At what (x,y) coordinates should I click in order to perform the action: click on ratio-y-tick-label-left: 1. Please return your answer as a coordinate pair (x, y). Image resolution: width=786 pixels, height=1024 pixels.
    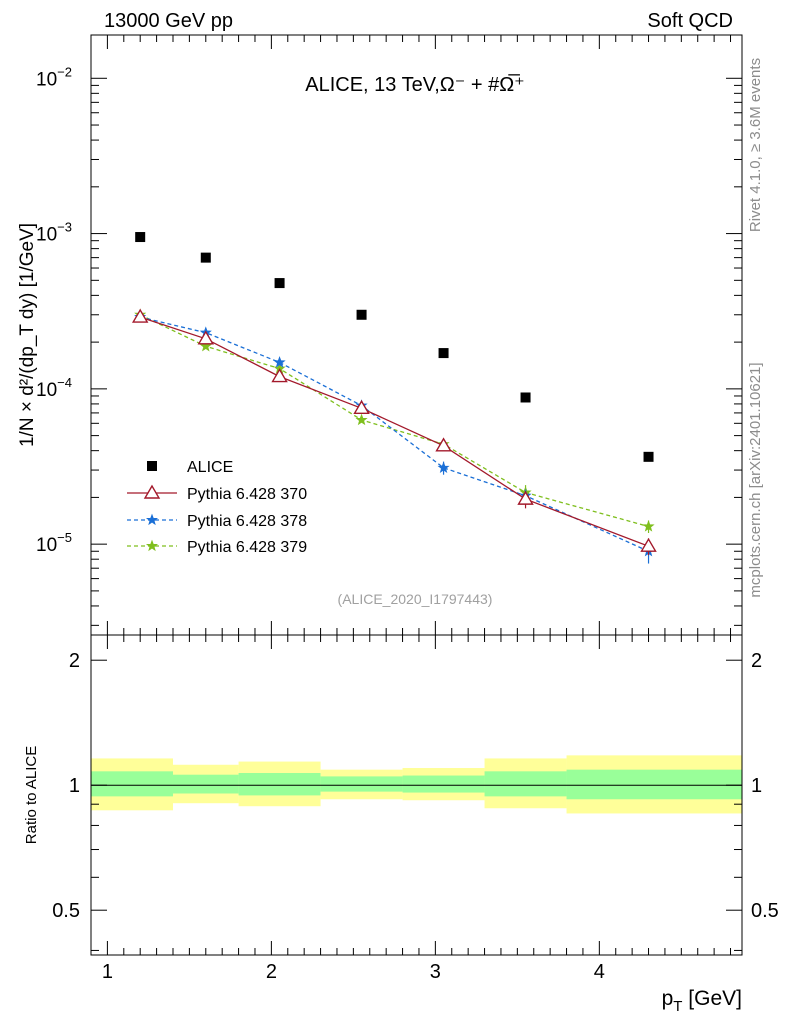
    Looking at the image, I should click on (74, 786).